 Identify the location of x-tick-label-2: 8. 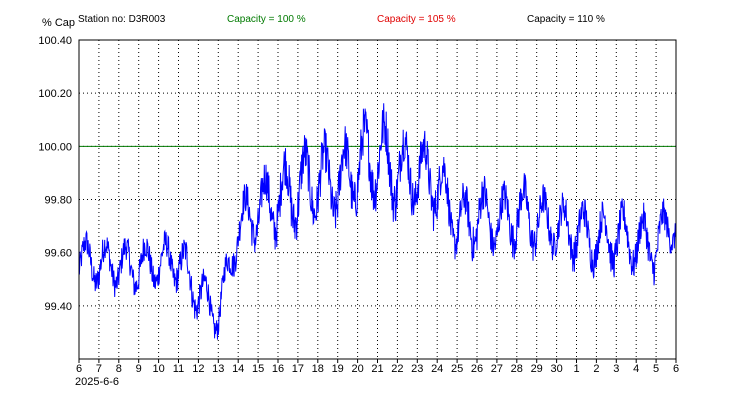
(119, 369).